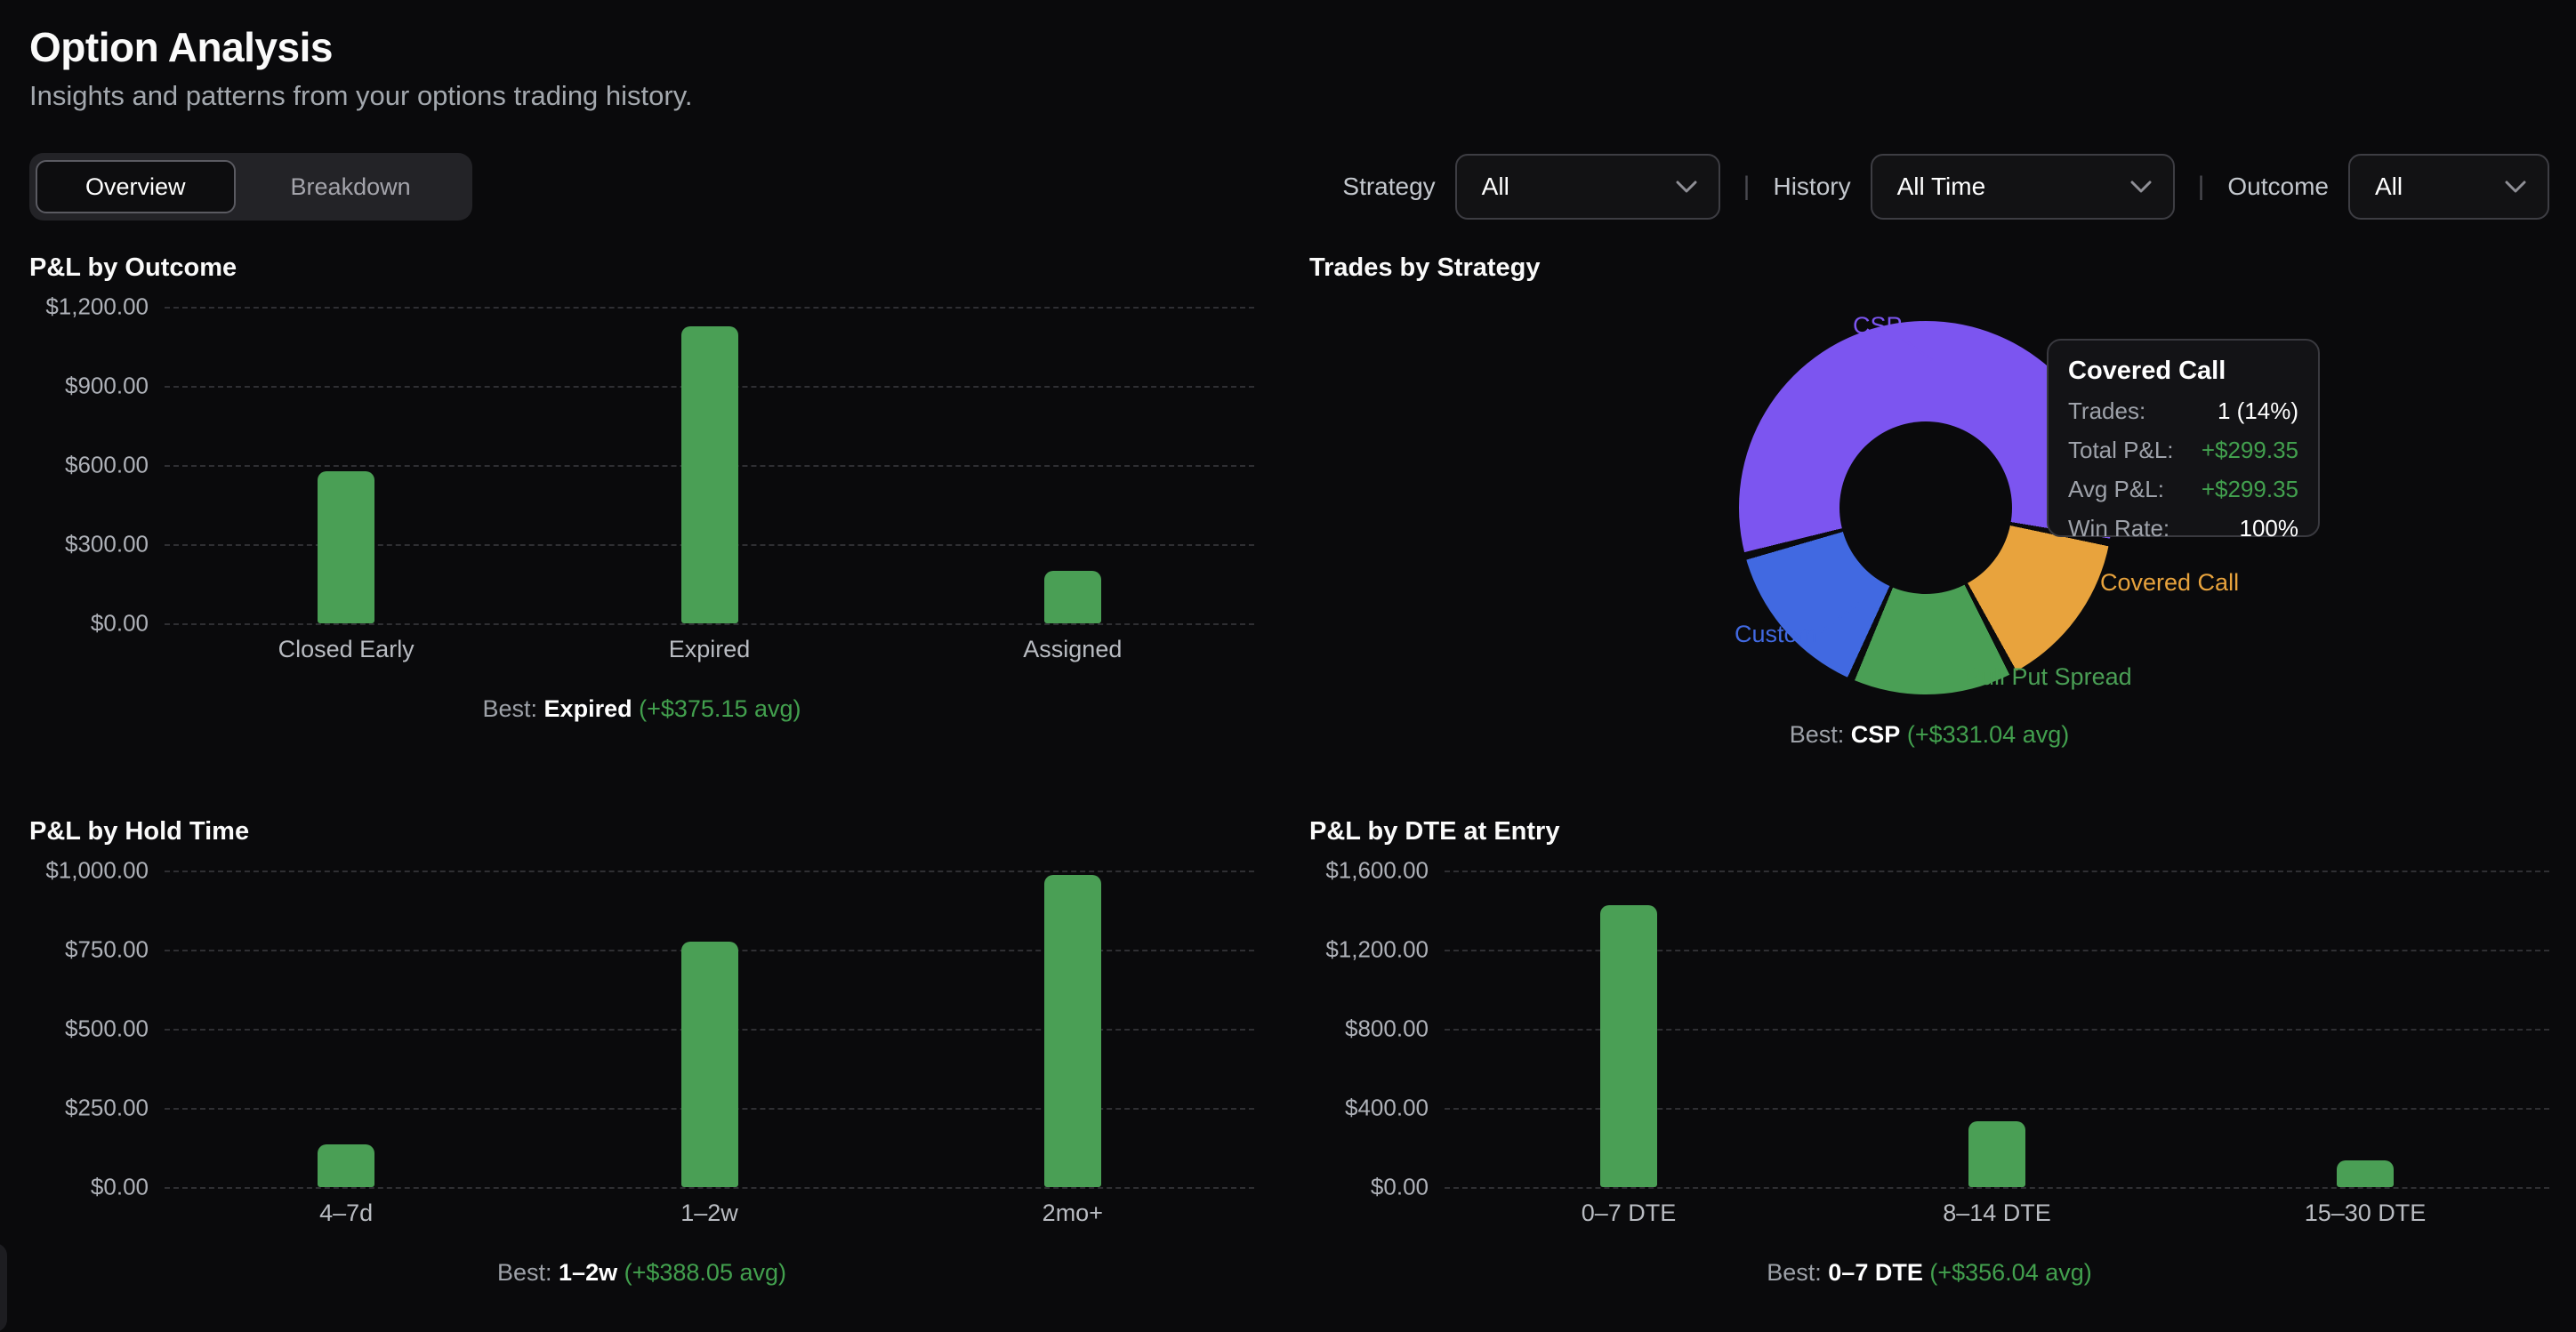 The width and height of the screenshot is (2576, 1332). Describe the element at coordinates (2116, 489) in the screenshot. I see `tooltip-row-label: Avg P&L:` at that location.